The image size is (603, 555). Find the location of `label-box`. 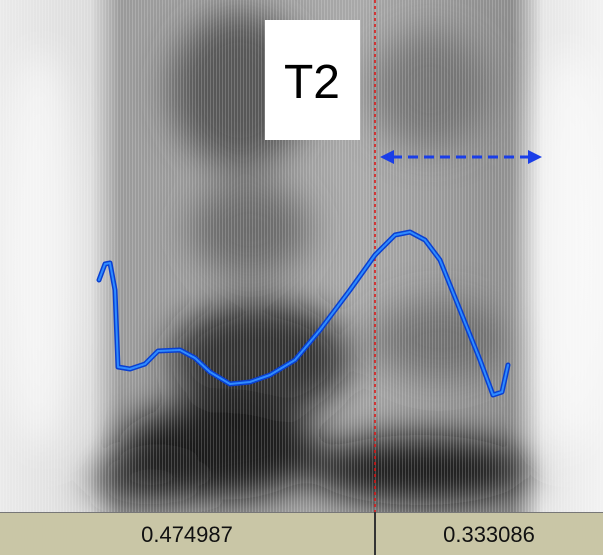

label-box is located at coordinates (312, 80).